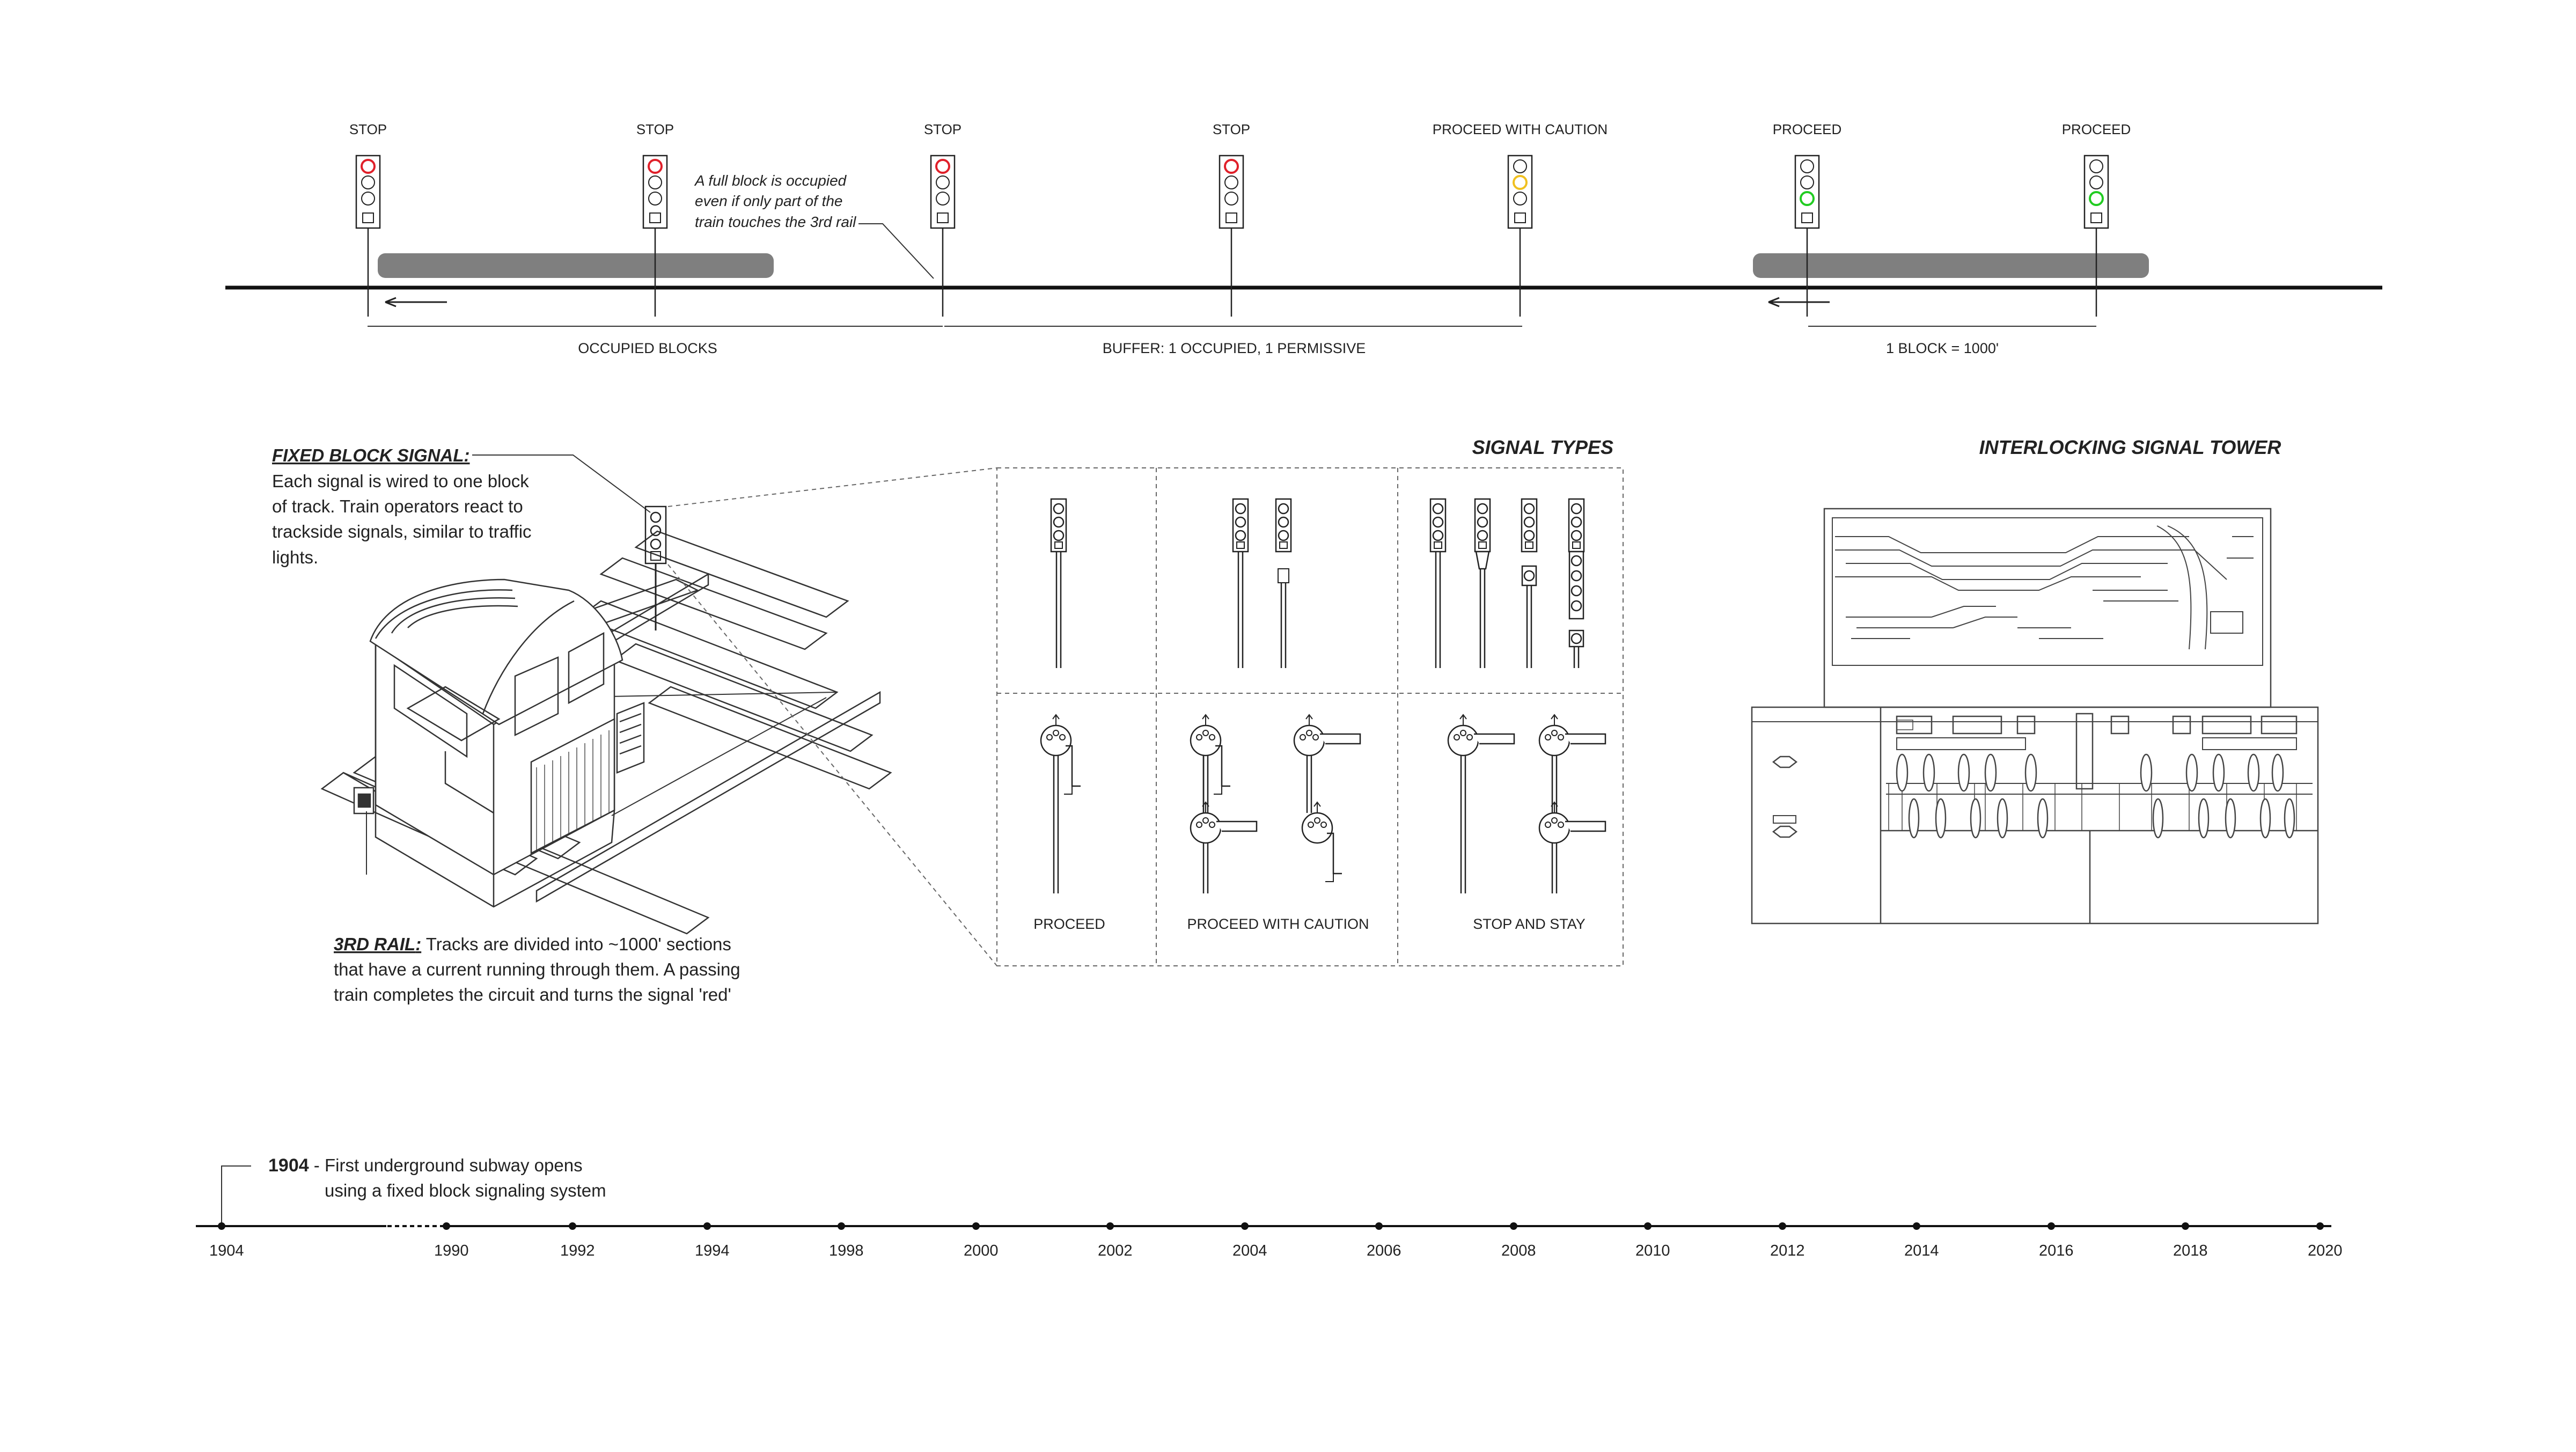 The height and width of the screenshot is (1452, 2576). What do you see at coordinates (1807, 129) in the screenshot?
I see `signal-label-6: PROCEED` at bounding box center [1807, 129].